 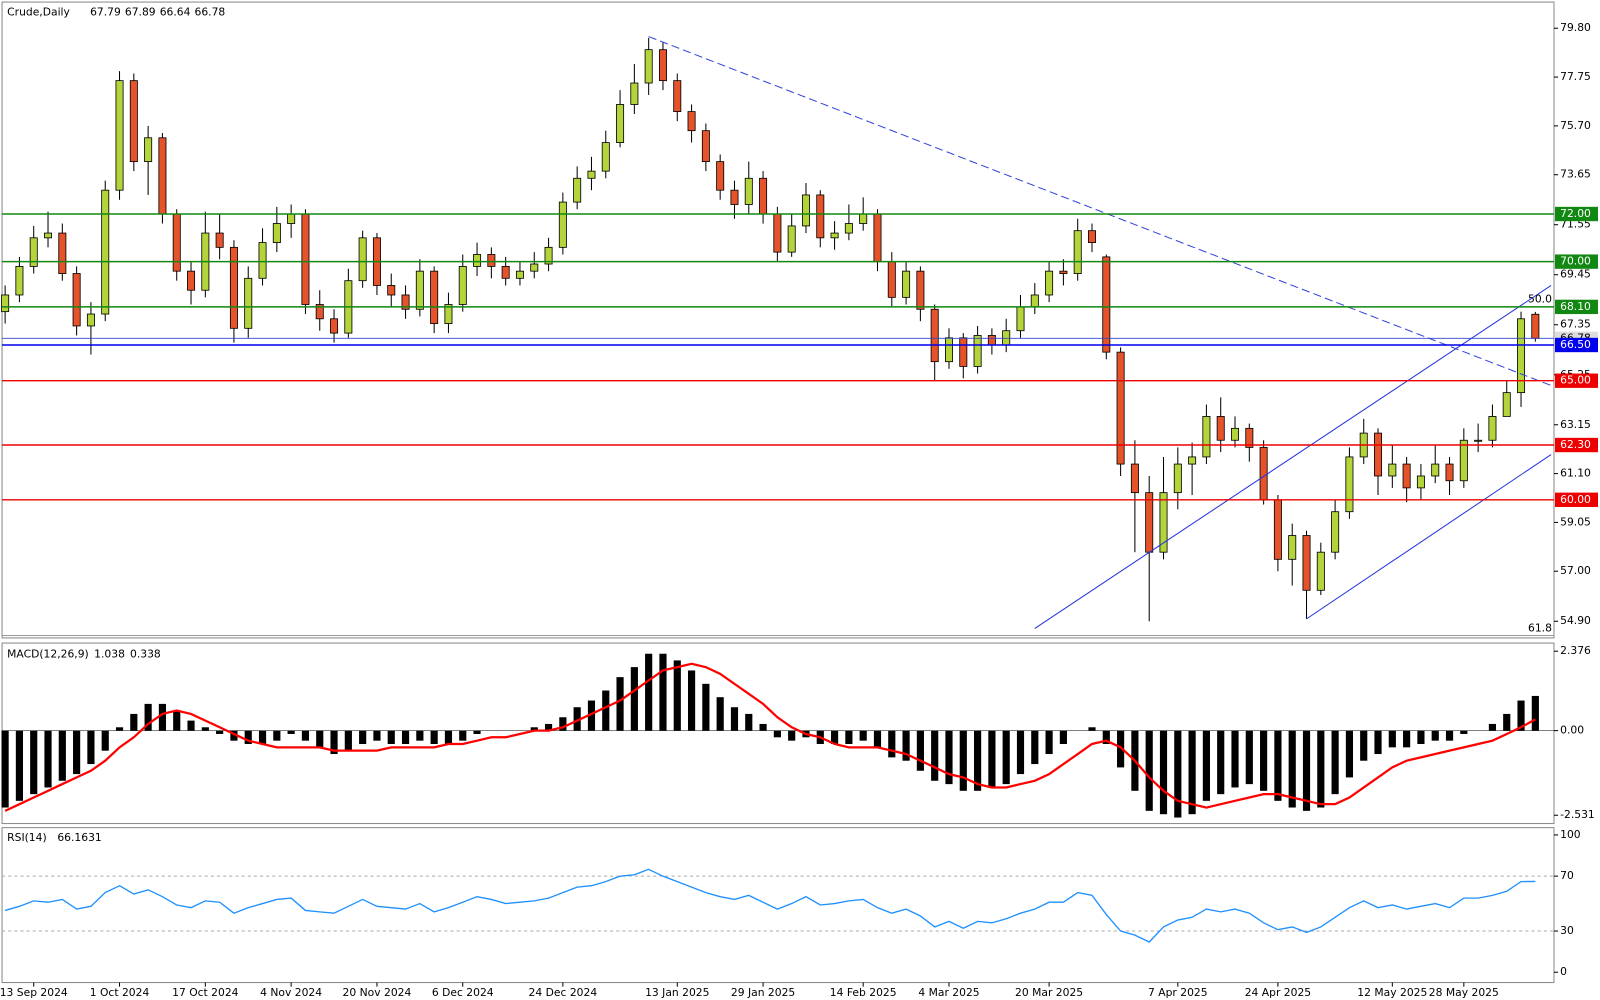 I want to click on y-tick-label: 70, so click(x=1567, y=875).